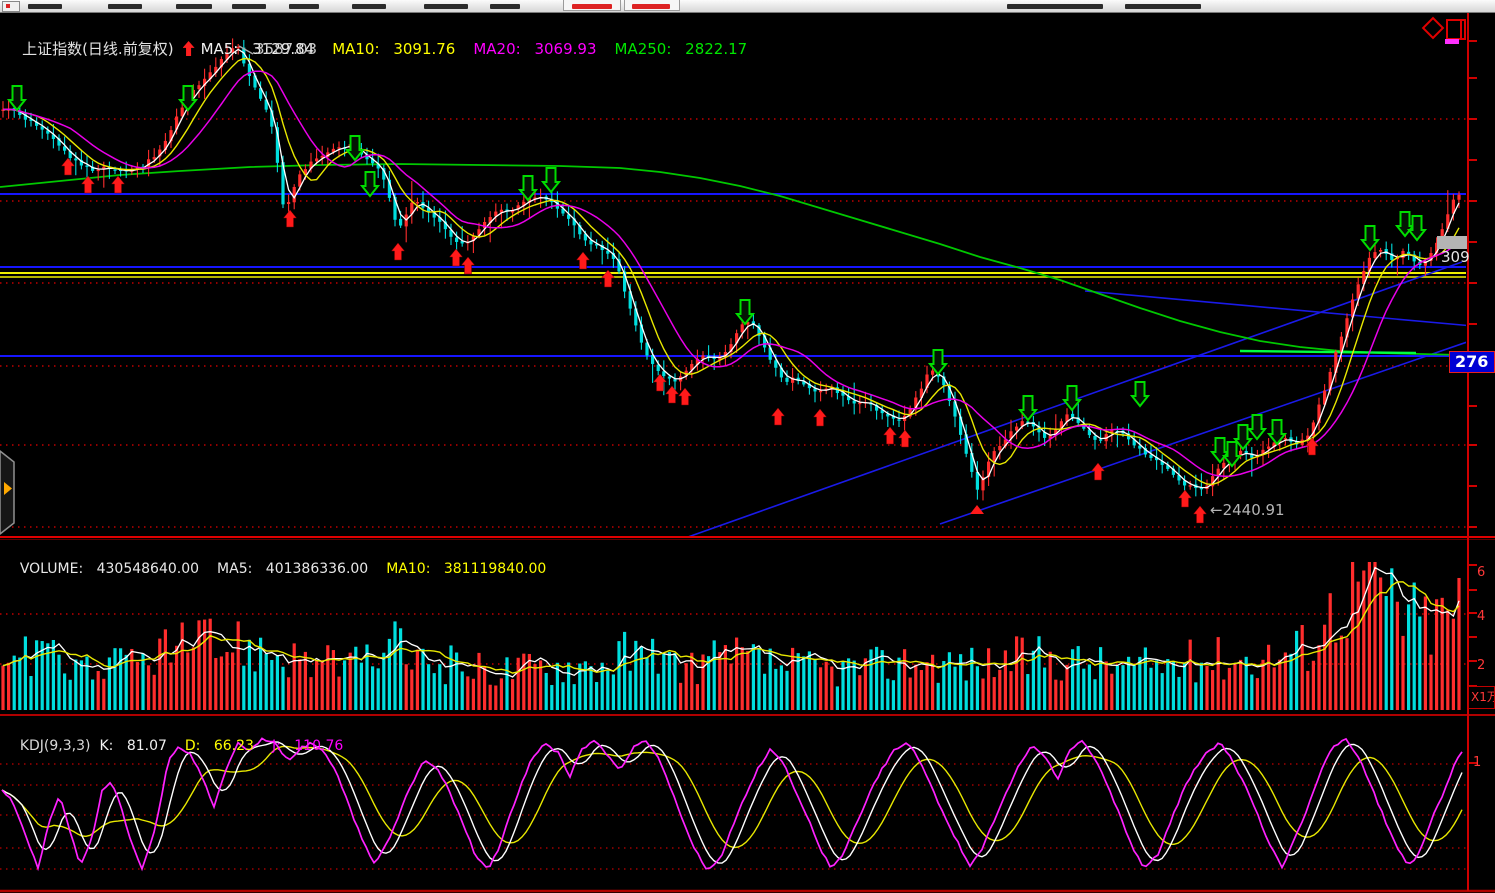  I want to click on level-price-badge: 276, so click(1472, 362).